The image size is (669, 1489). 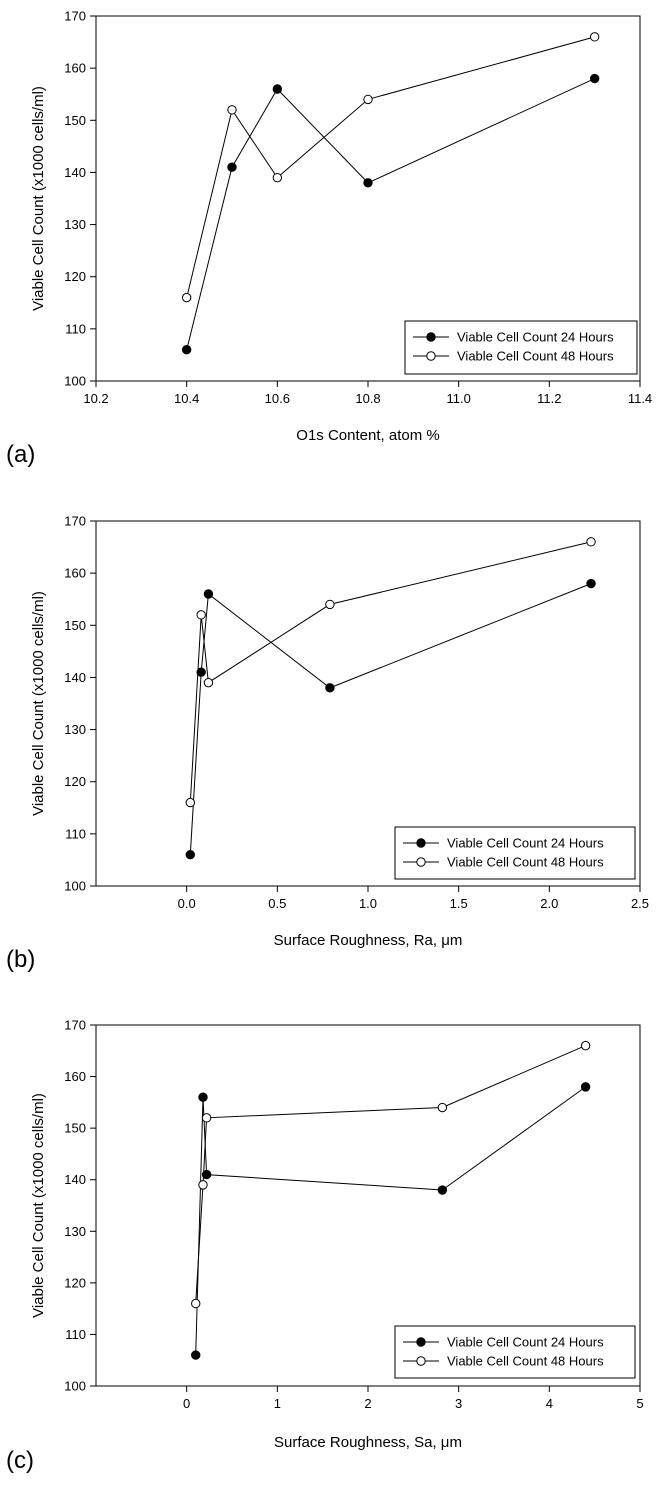 I want to click on x-tick-label: 5, so click(x=639, y=1403).